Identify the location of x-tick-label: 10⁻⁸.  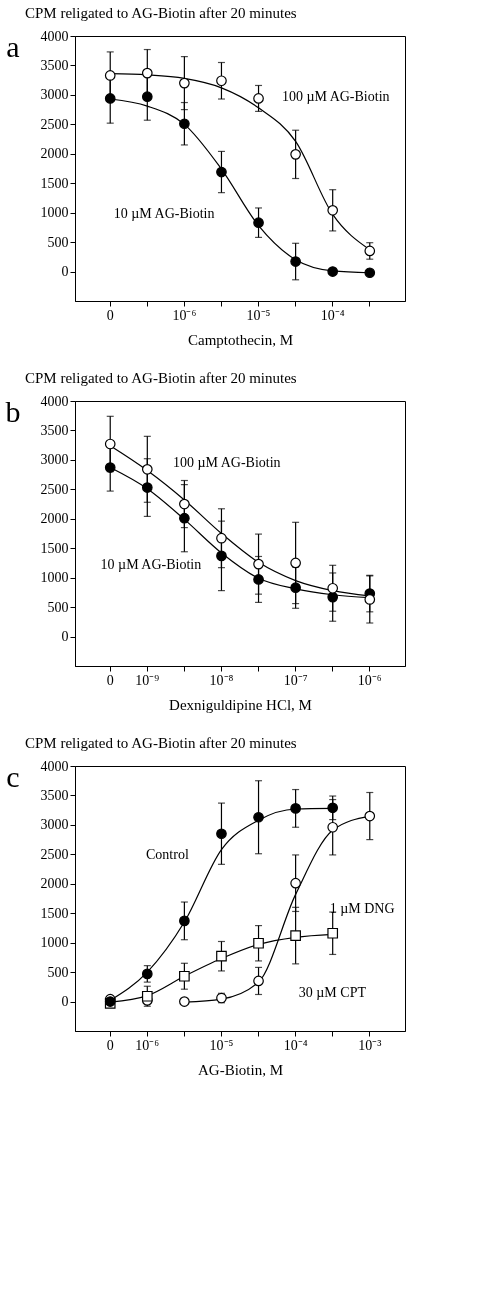
(221, 680).